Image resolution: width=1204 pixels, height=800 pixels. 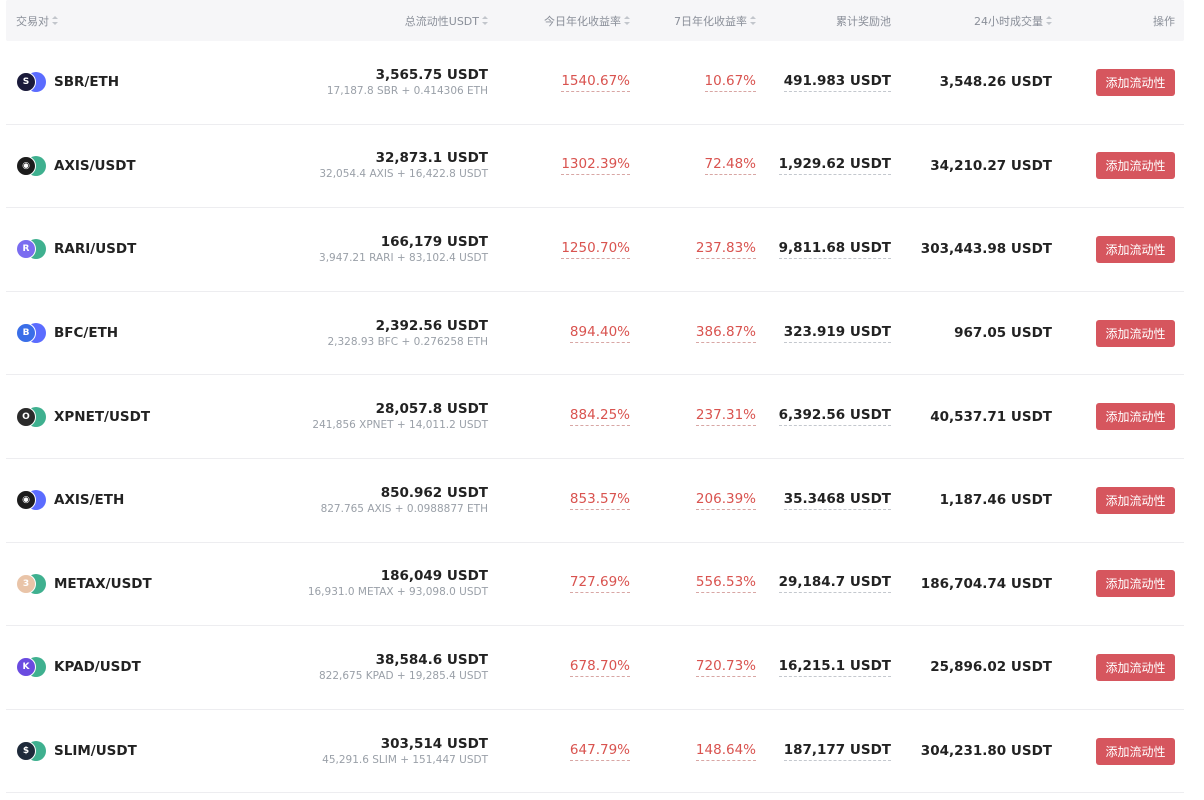 I want to click on seven-apr-cell: 148.64%, so click(x=693, y=751).